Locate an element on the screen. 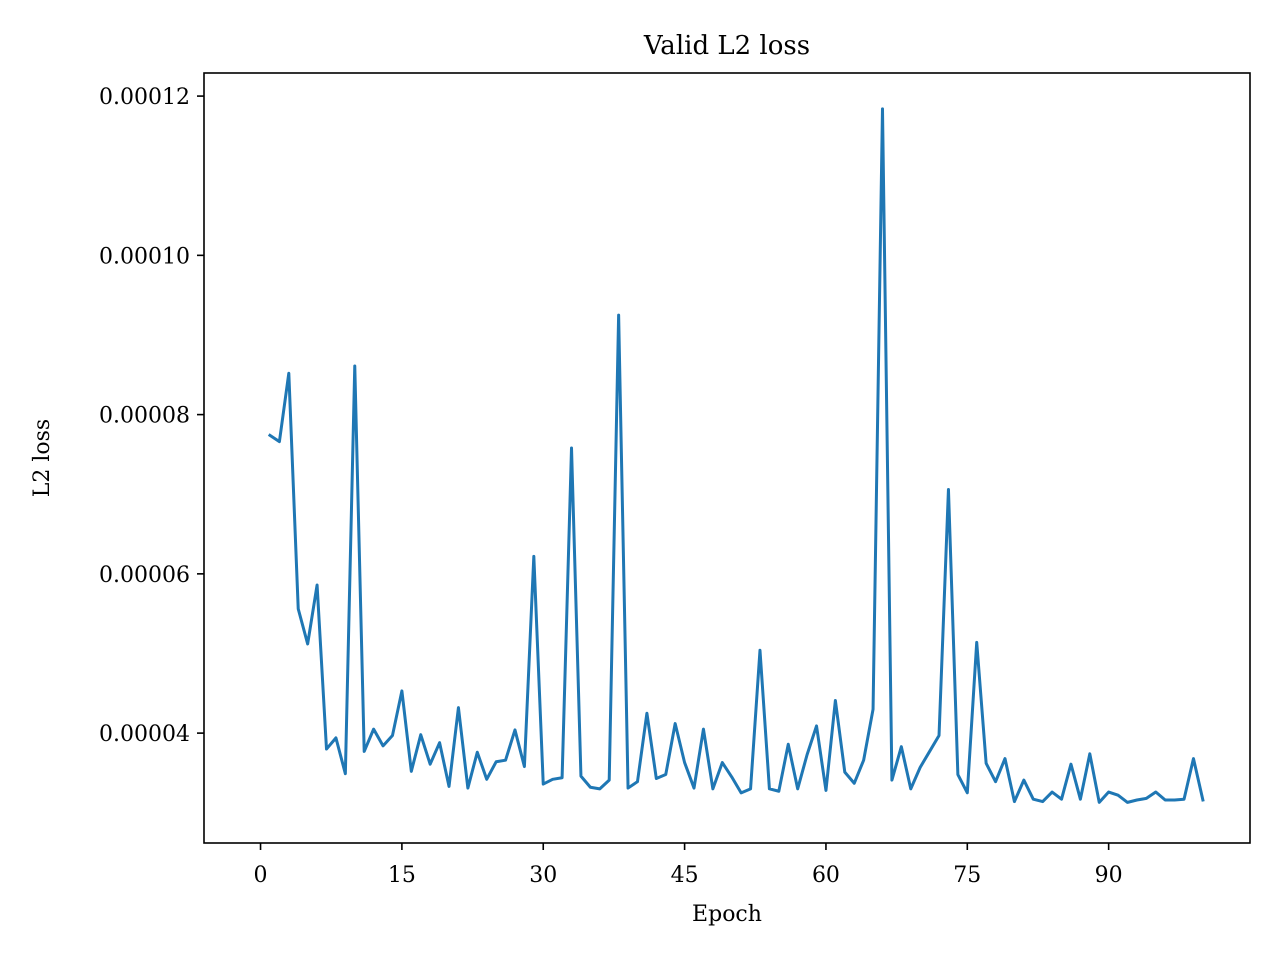  x-axis-ticks: 0 15 30 45 60 75 90 is located at coordinates (688, 865).